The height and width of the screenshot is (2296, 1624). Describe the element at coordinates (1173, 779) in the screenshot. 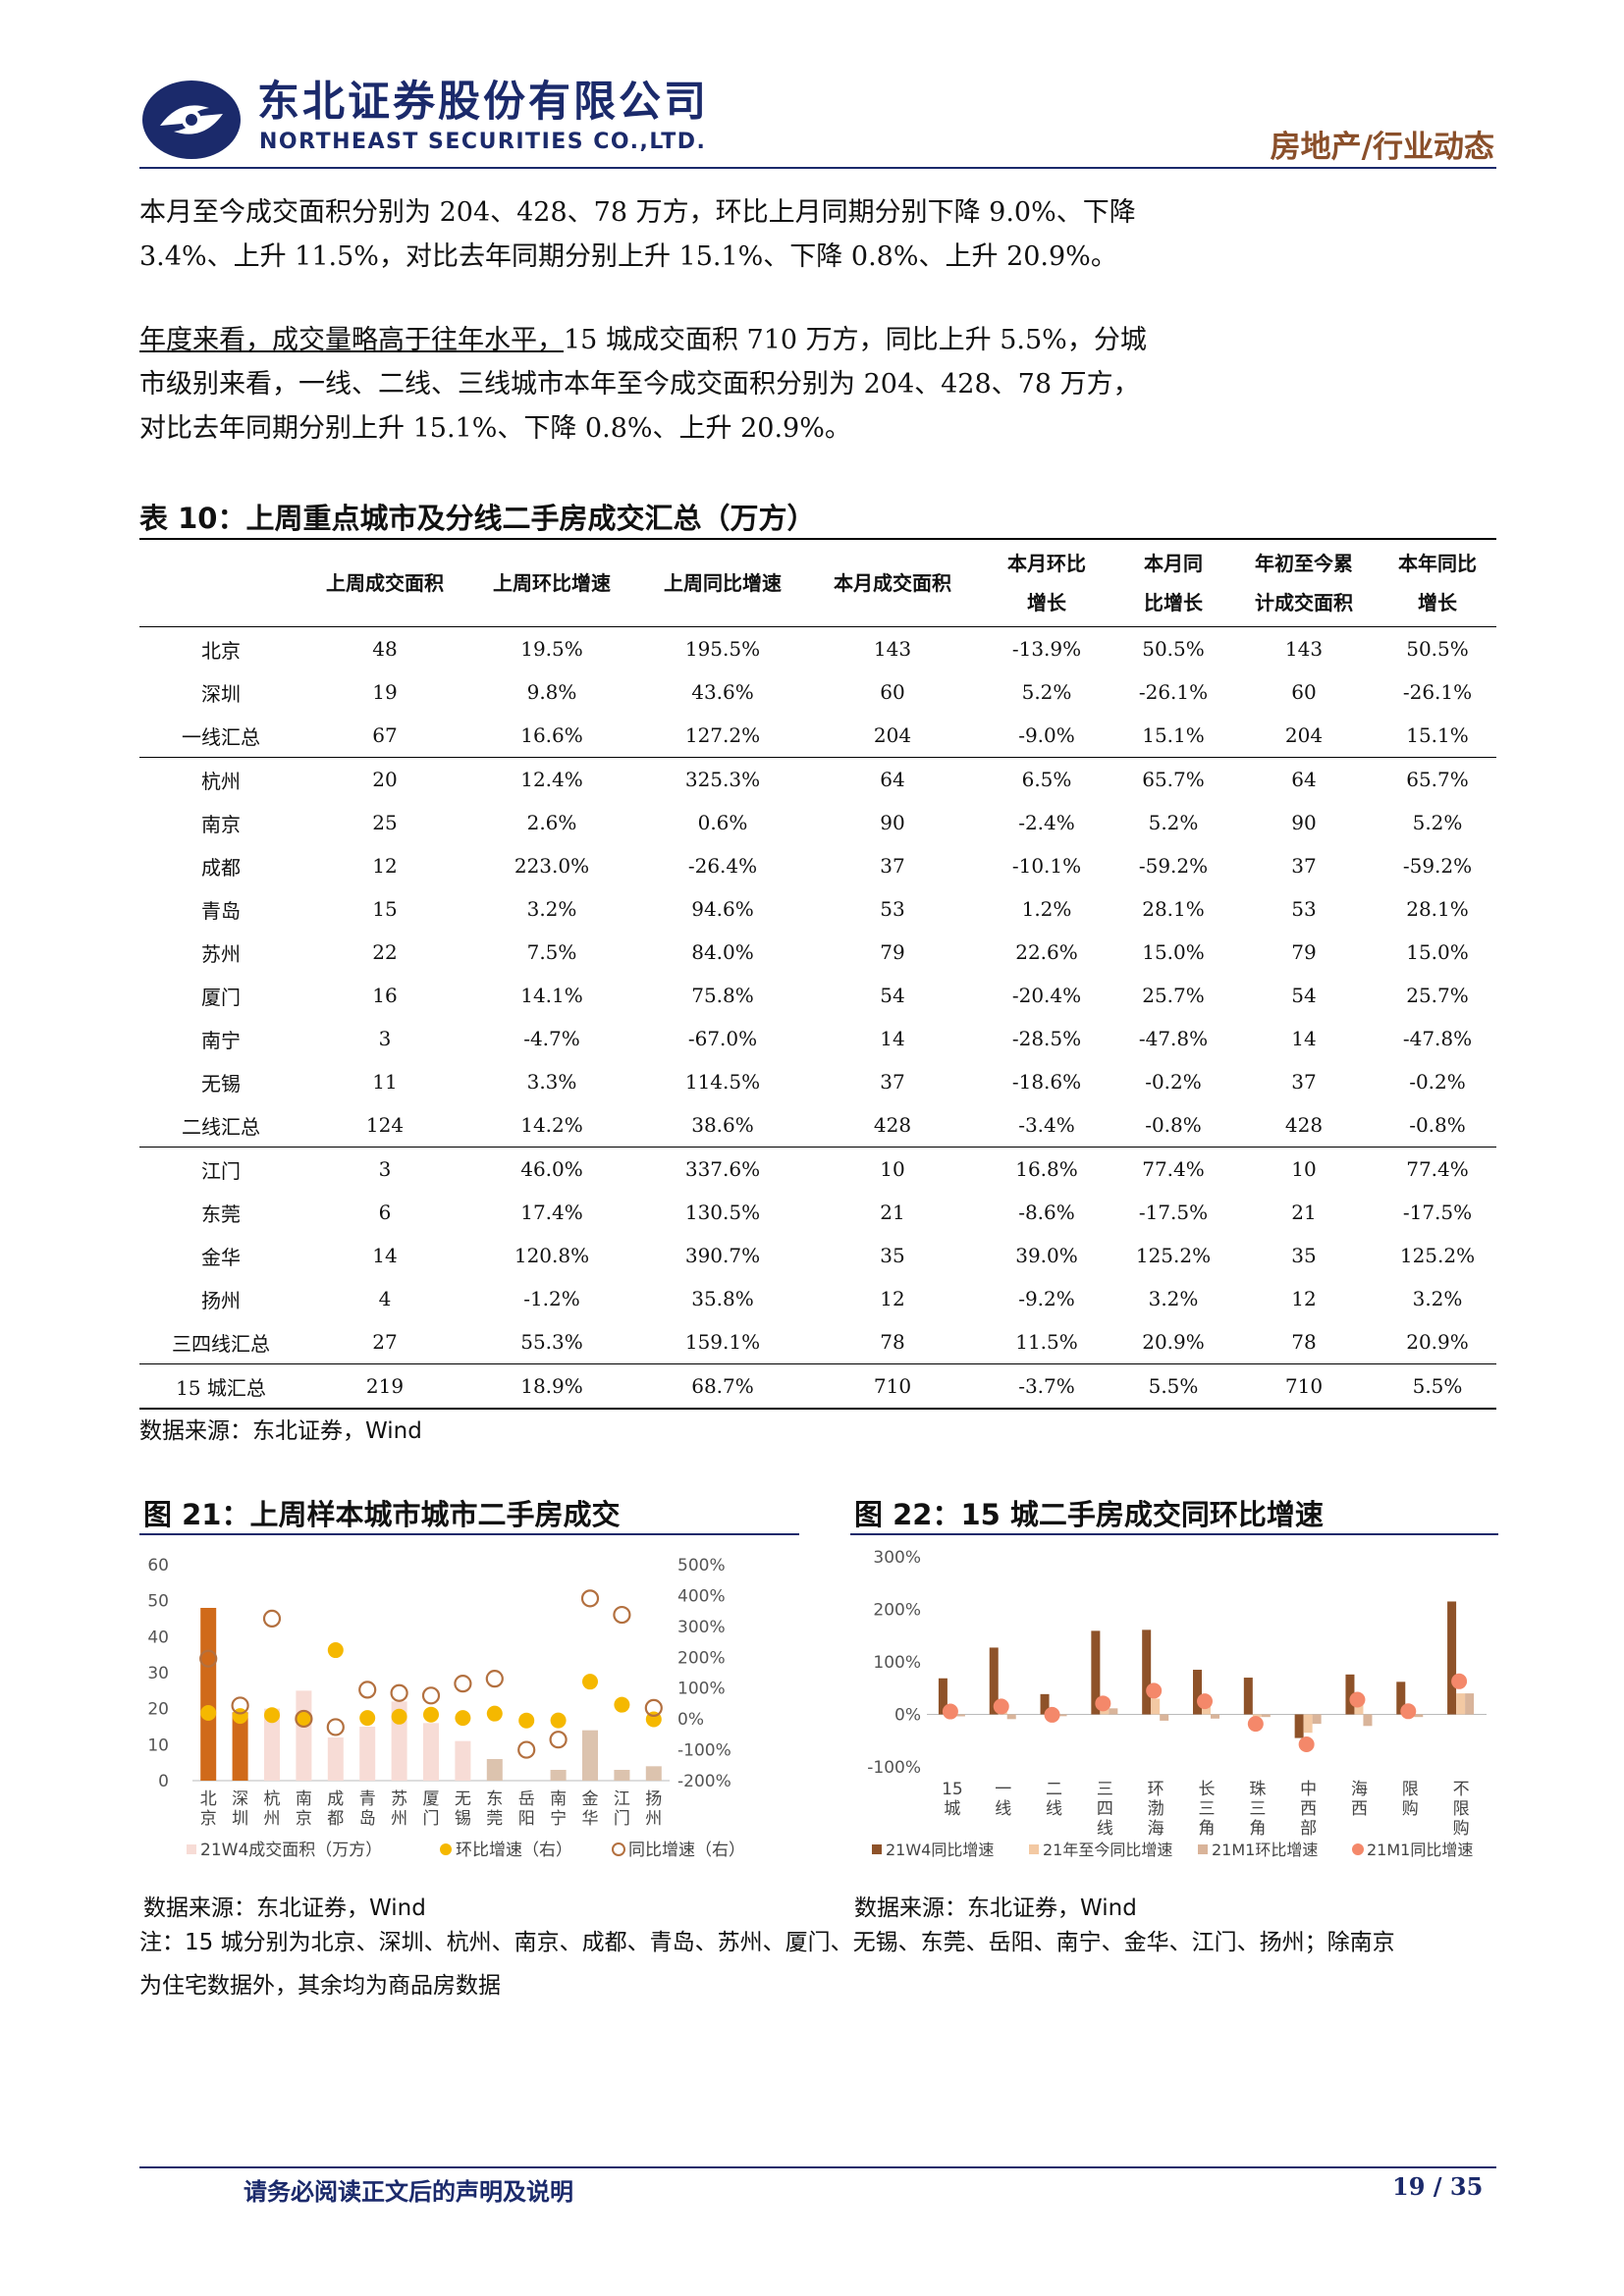

I see `table-cell: 65.7%` at that location.